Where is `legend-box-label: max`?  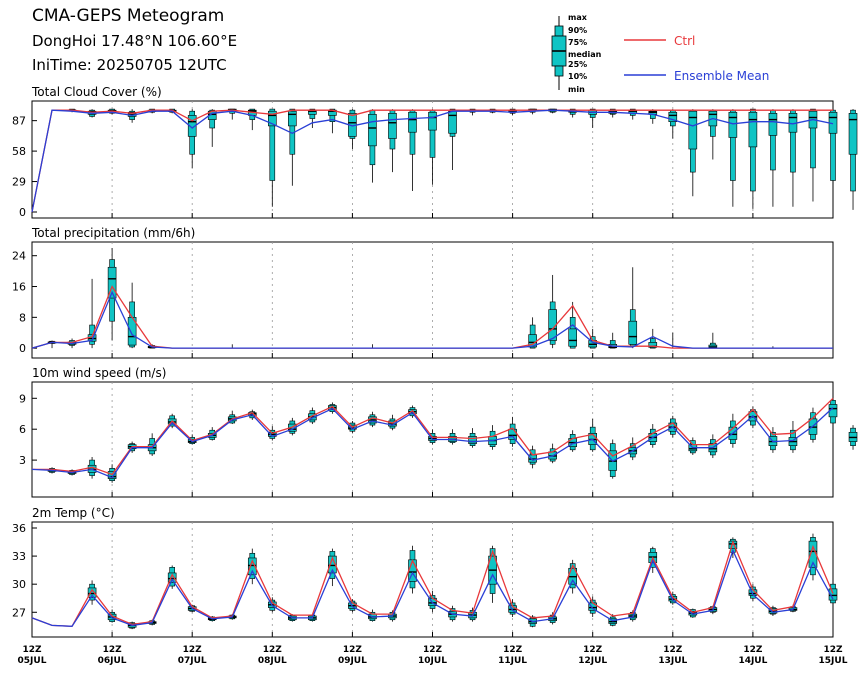
legend-box-label: max is located at coordinates (578, 17).